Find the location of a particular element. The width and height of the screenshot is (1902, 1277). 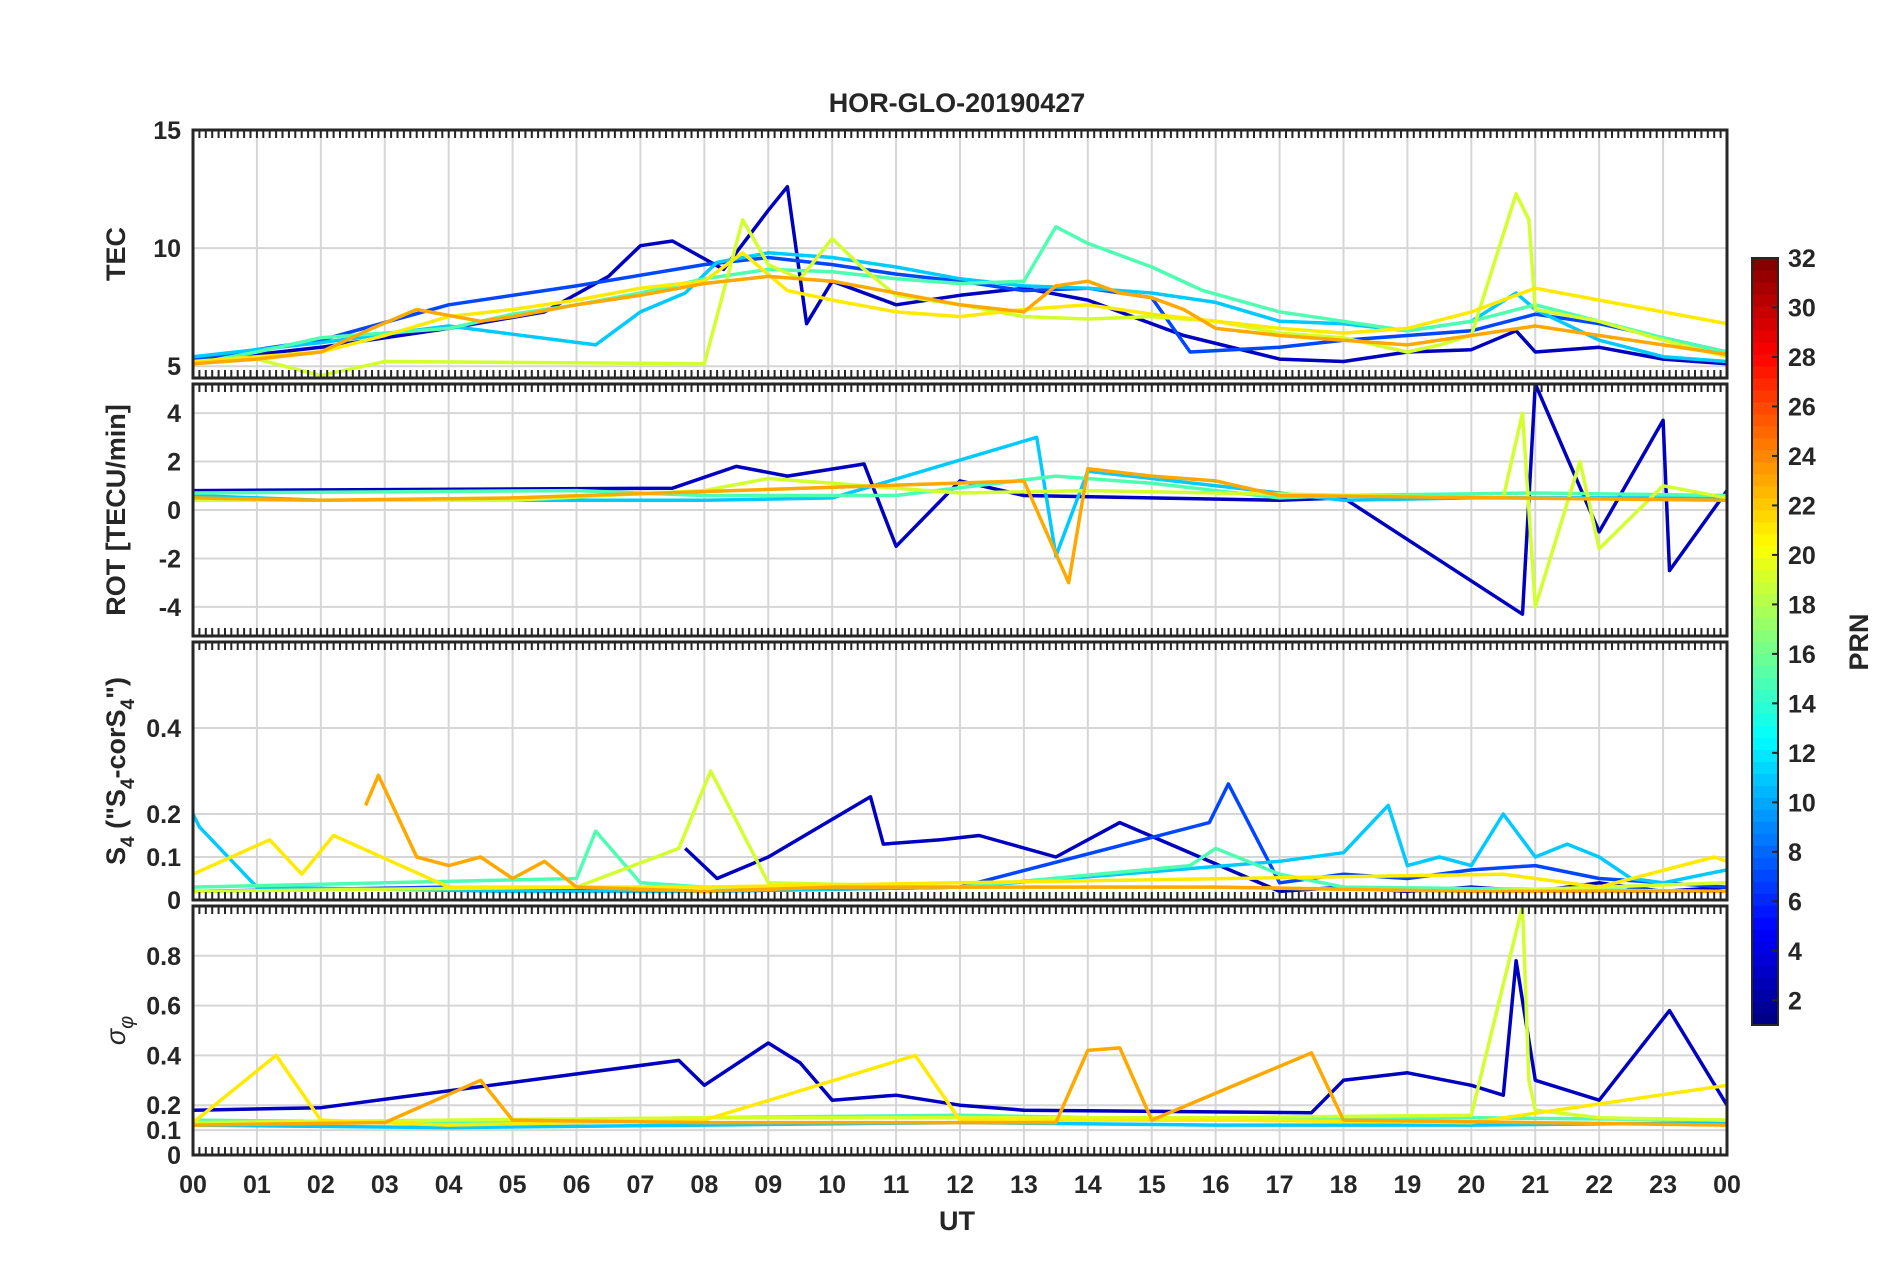

y-tick-label: -4 is located at coordinates (170, 608).